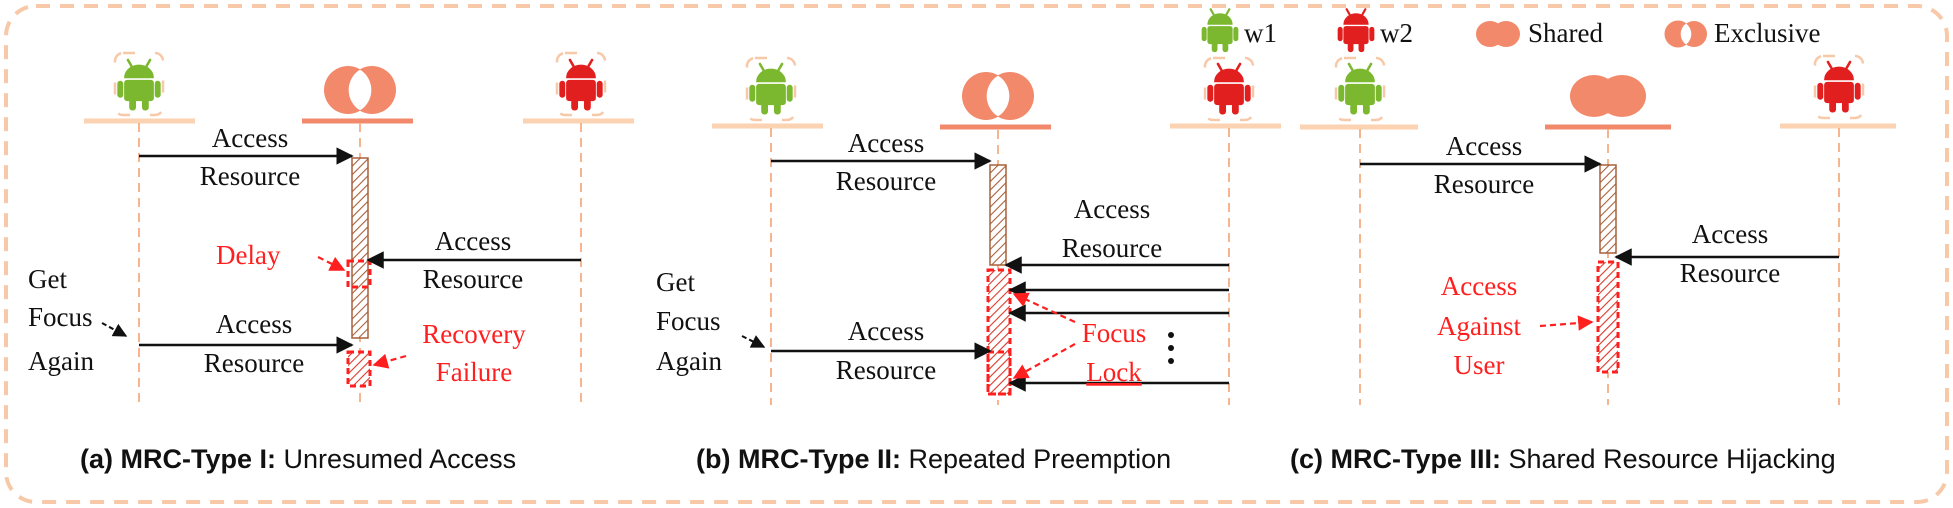 The width and height of the screenshot is (1953, 508). What do you see at coordinates (474, 372) in the screenshot?
I see `svg-text: Failure` at bounding box center [474, 372].